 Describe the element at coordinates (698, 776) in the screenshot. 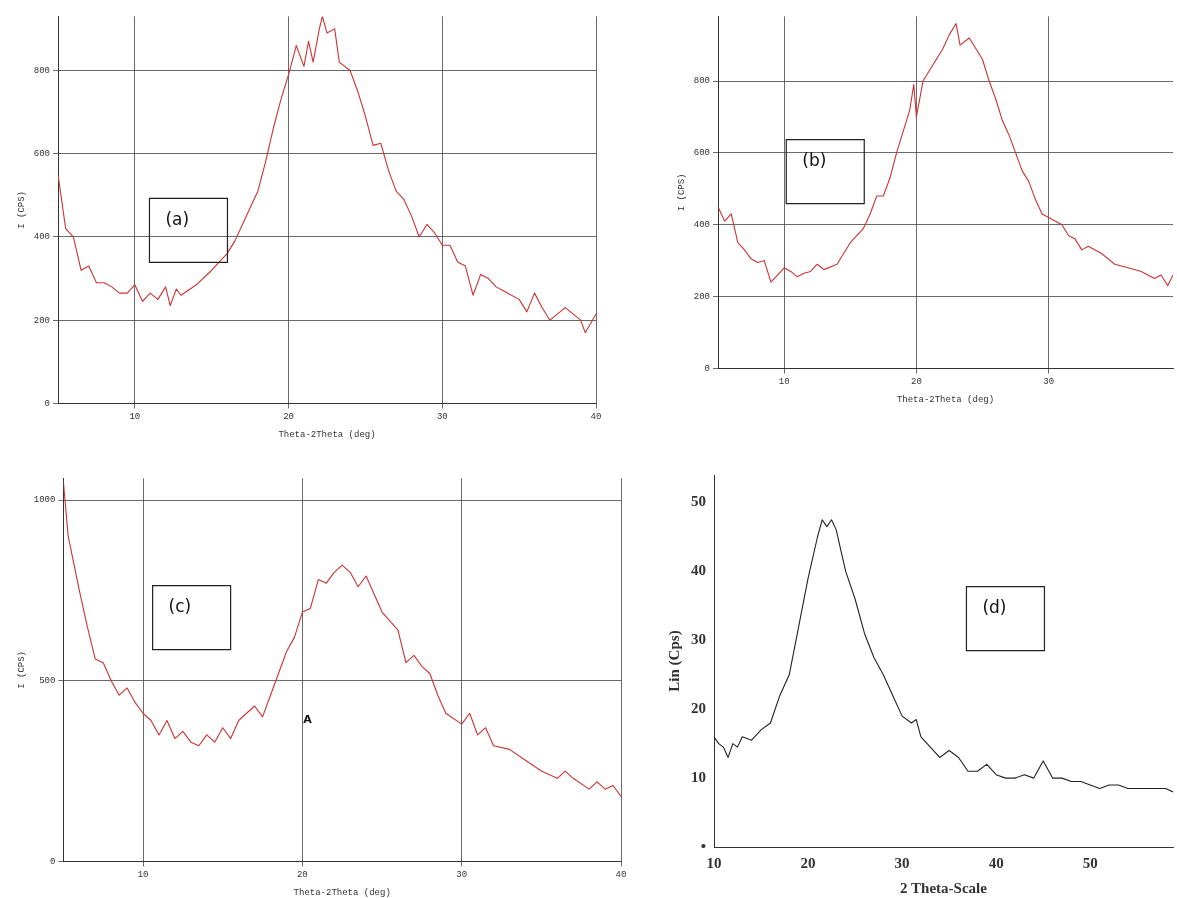

I see `y-tick-label: 10` at that location.